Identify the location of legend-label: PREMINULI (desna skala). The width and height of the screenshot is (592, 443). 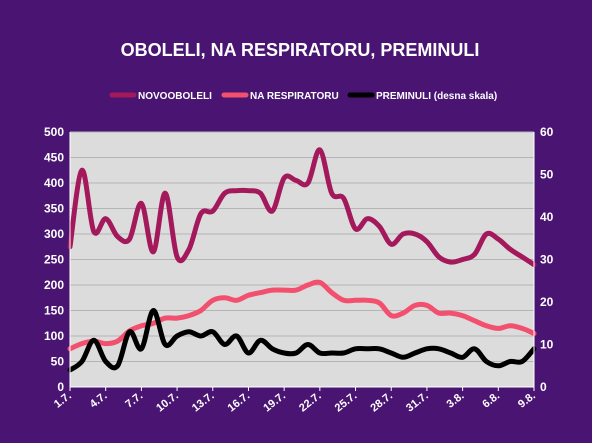
(436, 96).